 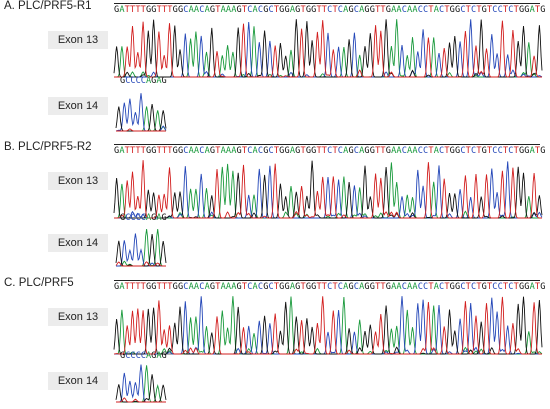 What do you see at coordinates (39, 283) in the screenshot?
I see `panel-title: C. PLC/PRF5` at bounding box center [39, 283].